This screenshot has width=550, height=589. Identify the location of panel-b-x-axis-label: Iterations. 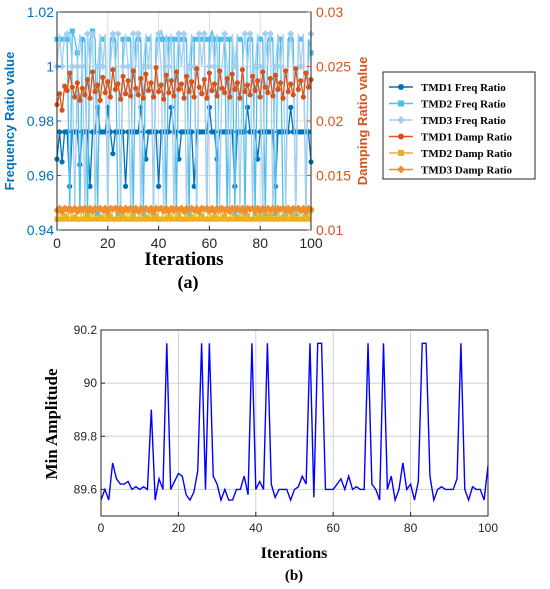
(294, 553).